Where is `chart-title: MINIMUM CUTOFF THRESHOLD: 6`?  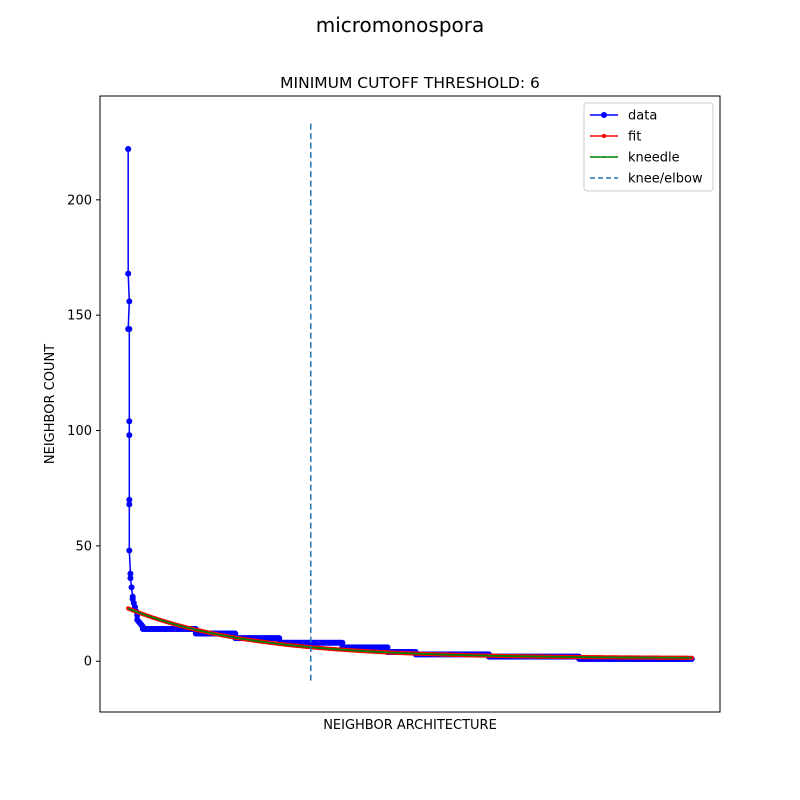
chart-title: MINIMUM CUTOFF THRESHOLD: 6 is located at coordinates (410, 83).